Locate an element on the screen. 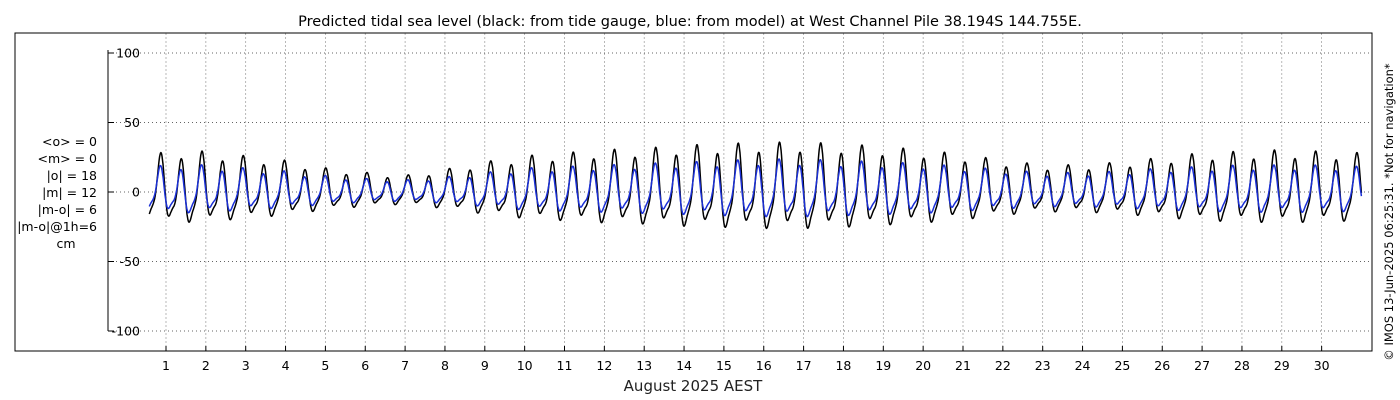 This screenshot has height=400, width=1400. x-tick-label: 19 is located at coordinates (883, 365).